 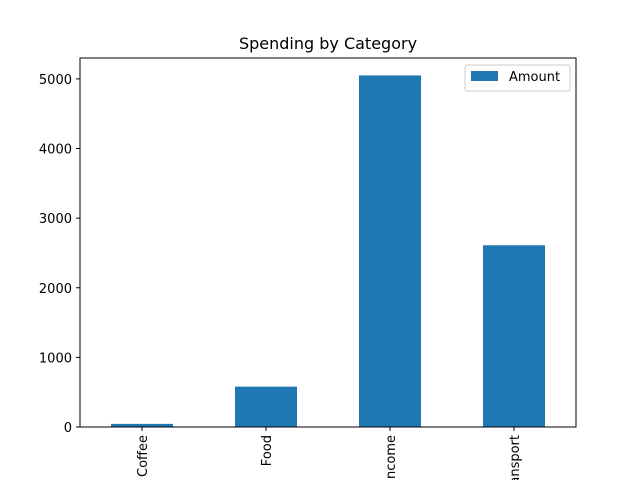 I want to click on x-tick-label-food: Food, so click(x=267, y=450).